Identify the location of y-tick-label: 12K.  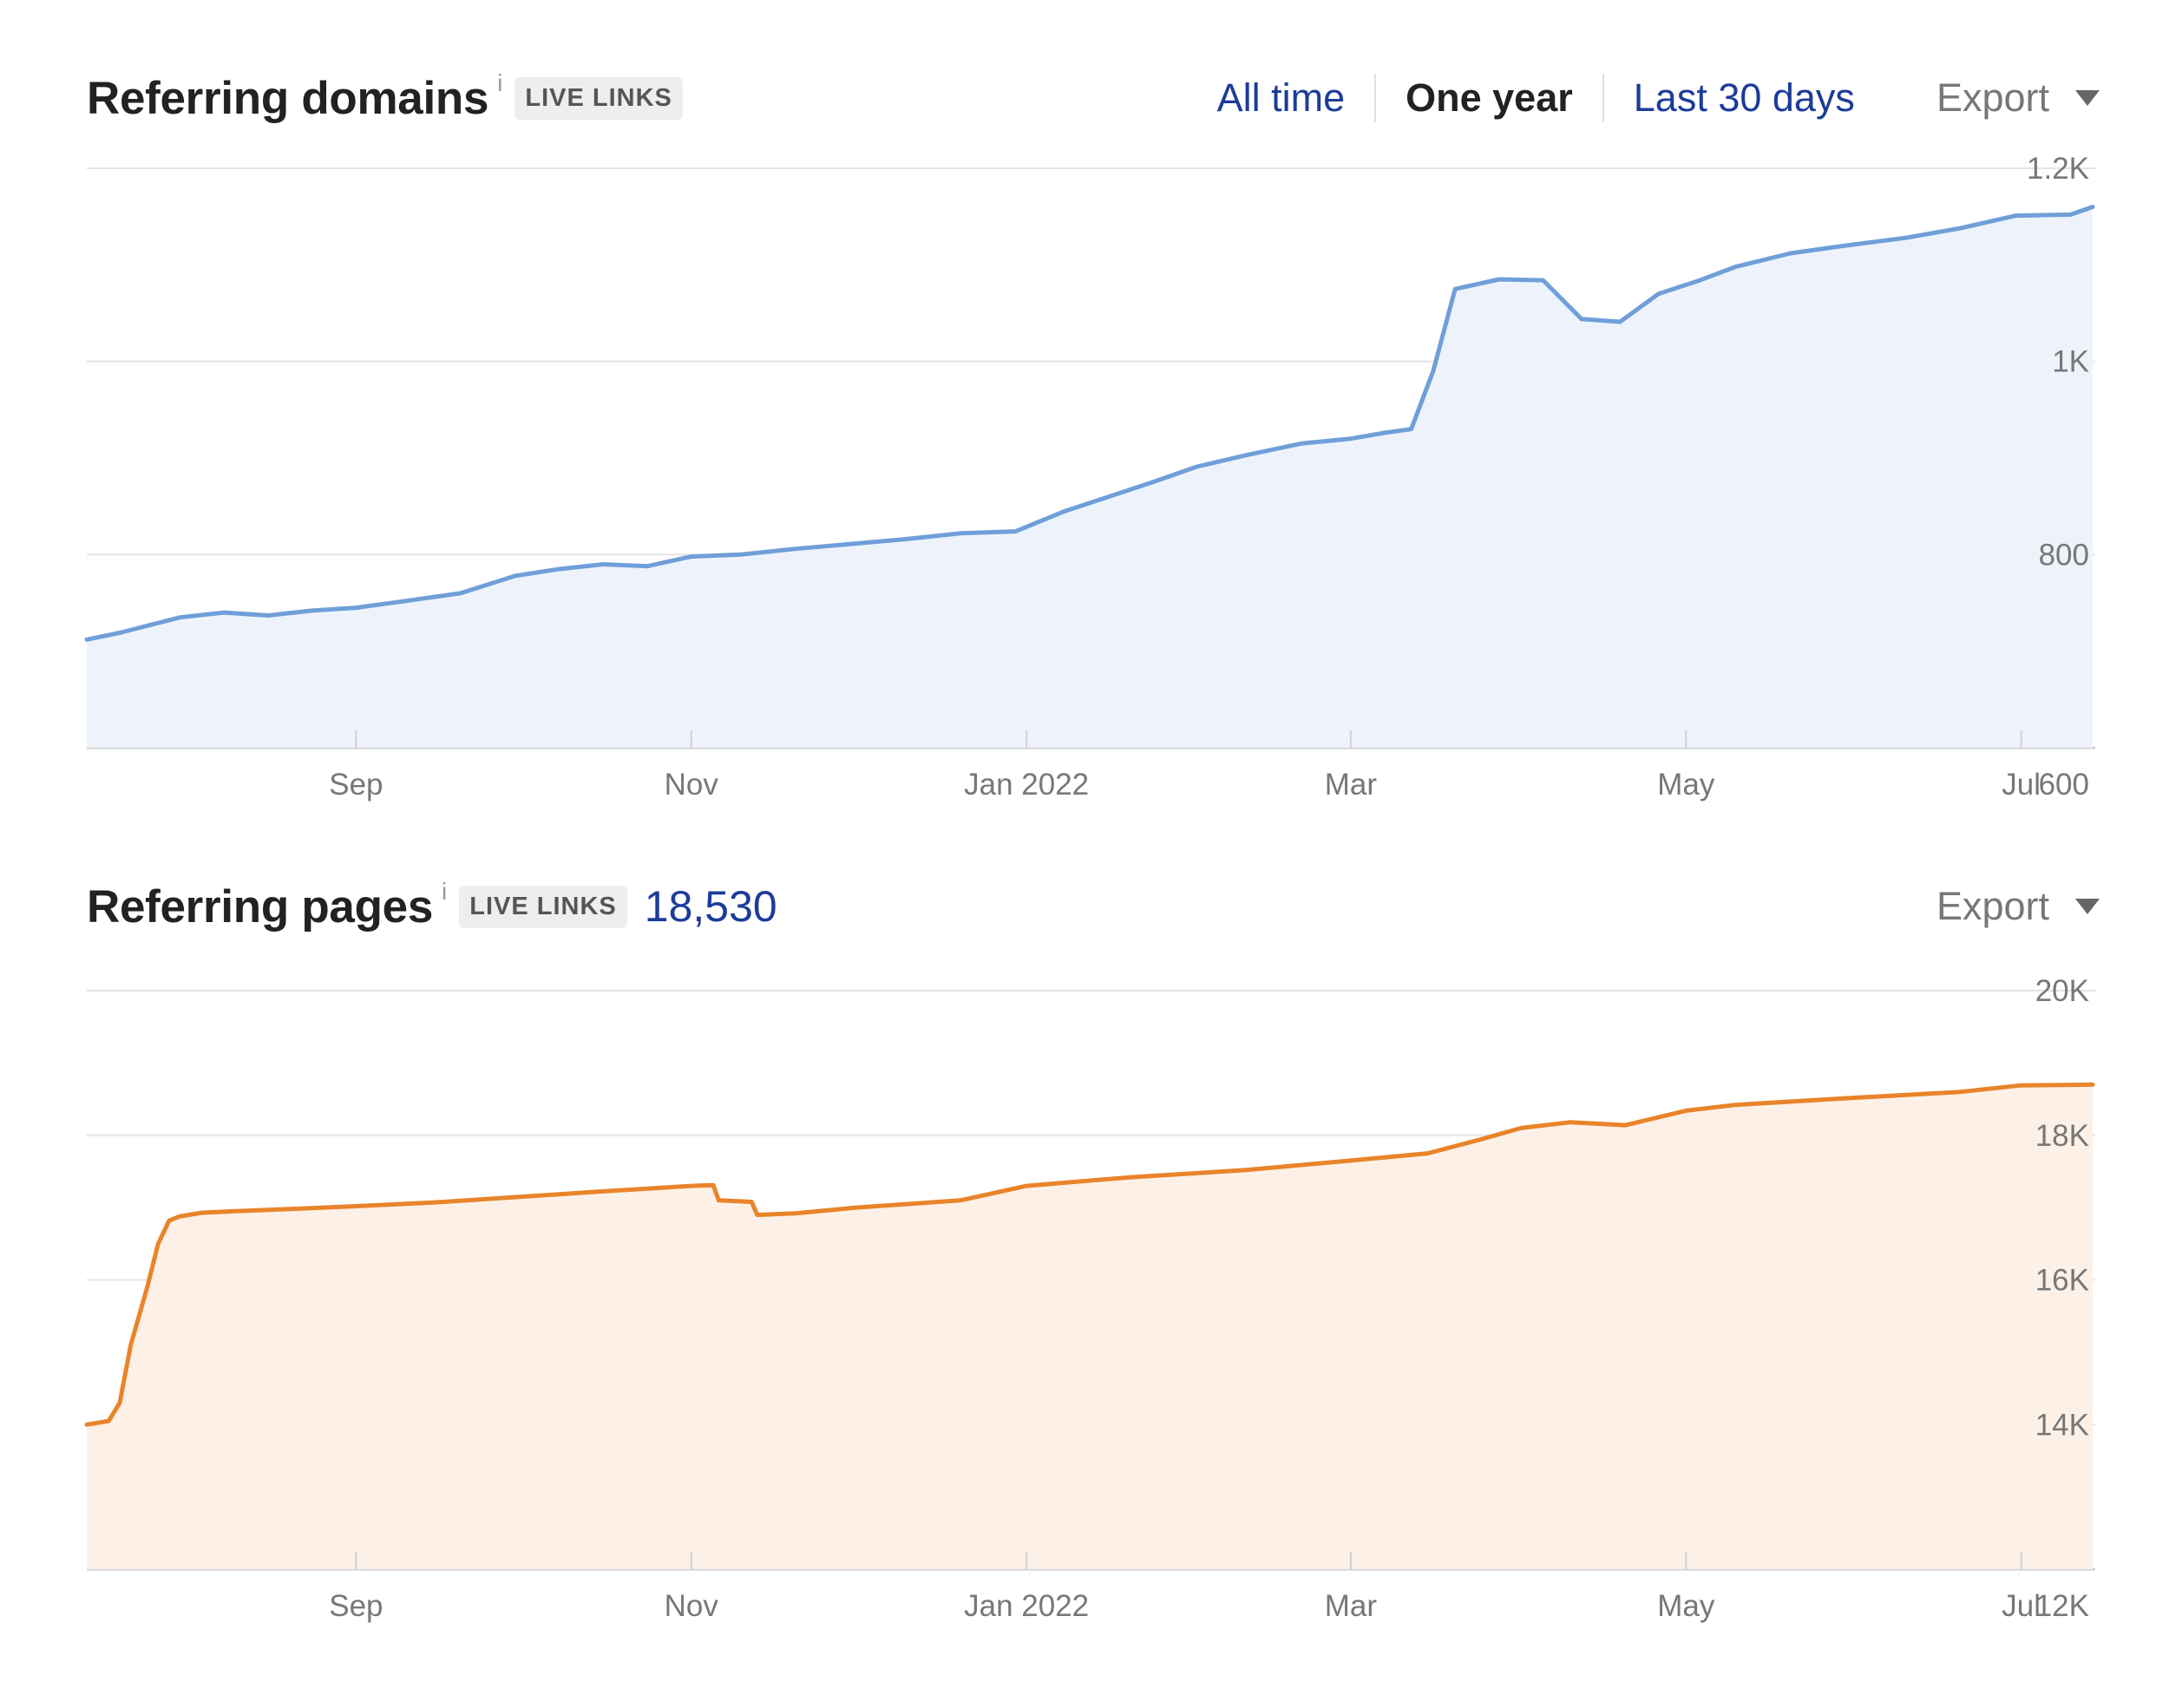
(2062, 1606).